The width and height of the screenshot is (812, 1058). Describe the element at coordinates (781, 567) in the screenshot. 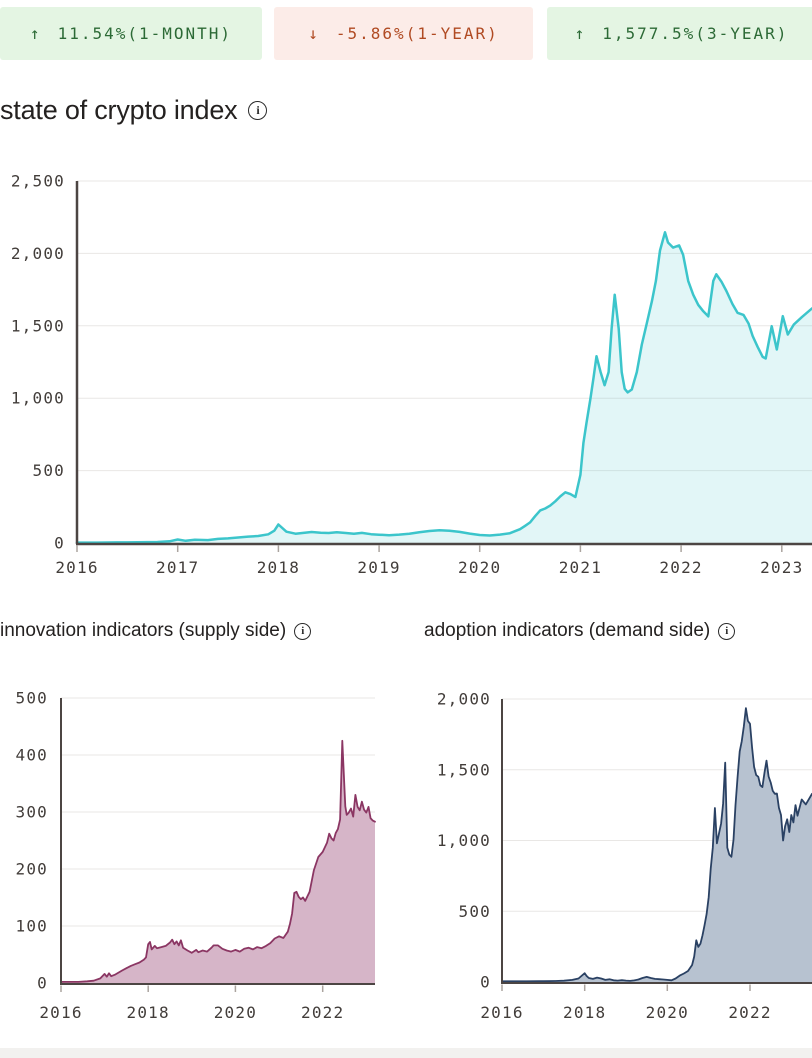

I see `svg-text: 2023` at that location.